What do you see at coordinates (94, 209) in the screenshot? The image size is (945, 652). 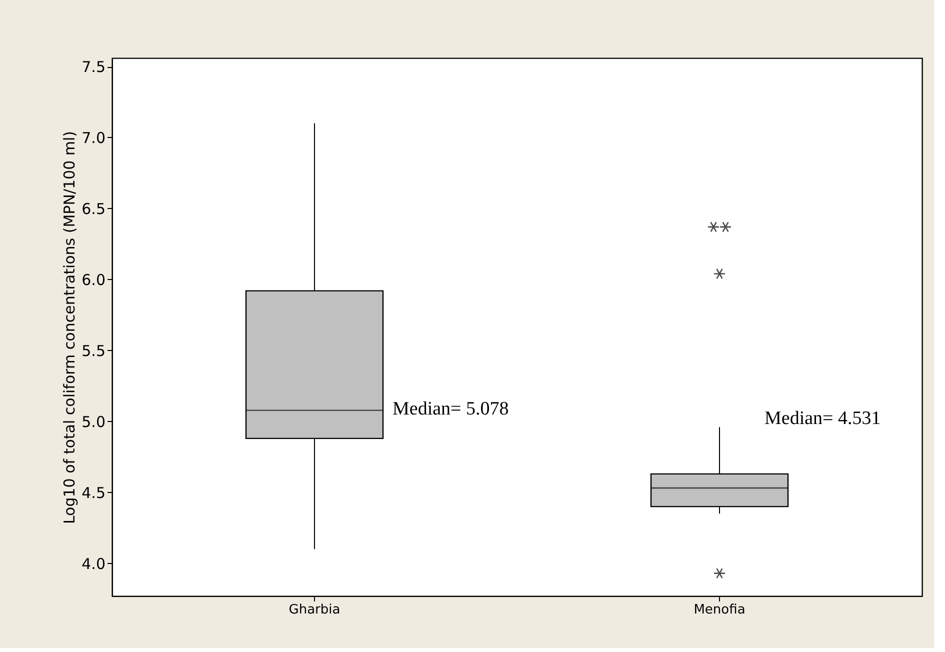 I see `y-tick-label: 6.5` at bounding box center [94, 209].